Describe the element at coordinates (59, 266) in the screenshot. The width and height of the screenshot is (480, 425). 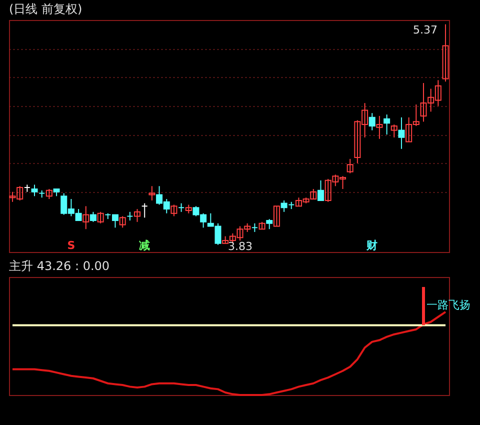
I see `chart-title: 主升 43.26 : 0.00` at that location.